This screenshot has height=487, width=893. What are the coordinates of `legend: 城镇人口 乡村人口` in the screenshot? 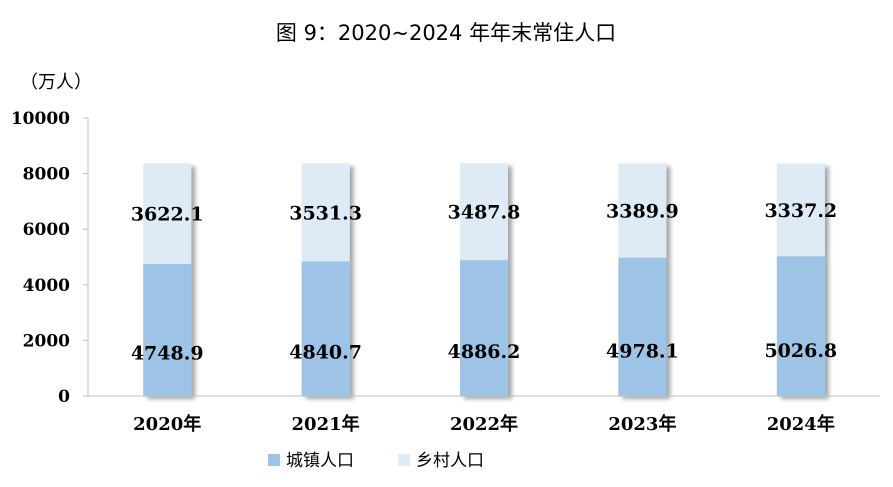 It's located at (376, 461).